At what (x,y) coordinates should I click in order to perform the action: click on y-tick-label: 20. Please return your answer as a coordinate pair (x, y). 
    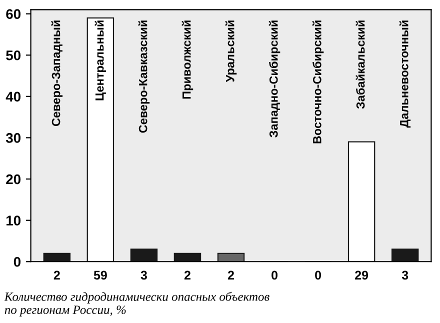
    Looking at the image, I should click on (13, 179).